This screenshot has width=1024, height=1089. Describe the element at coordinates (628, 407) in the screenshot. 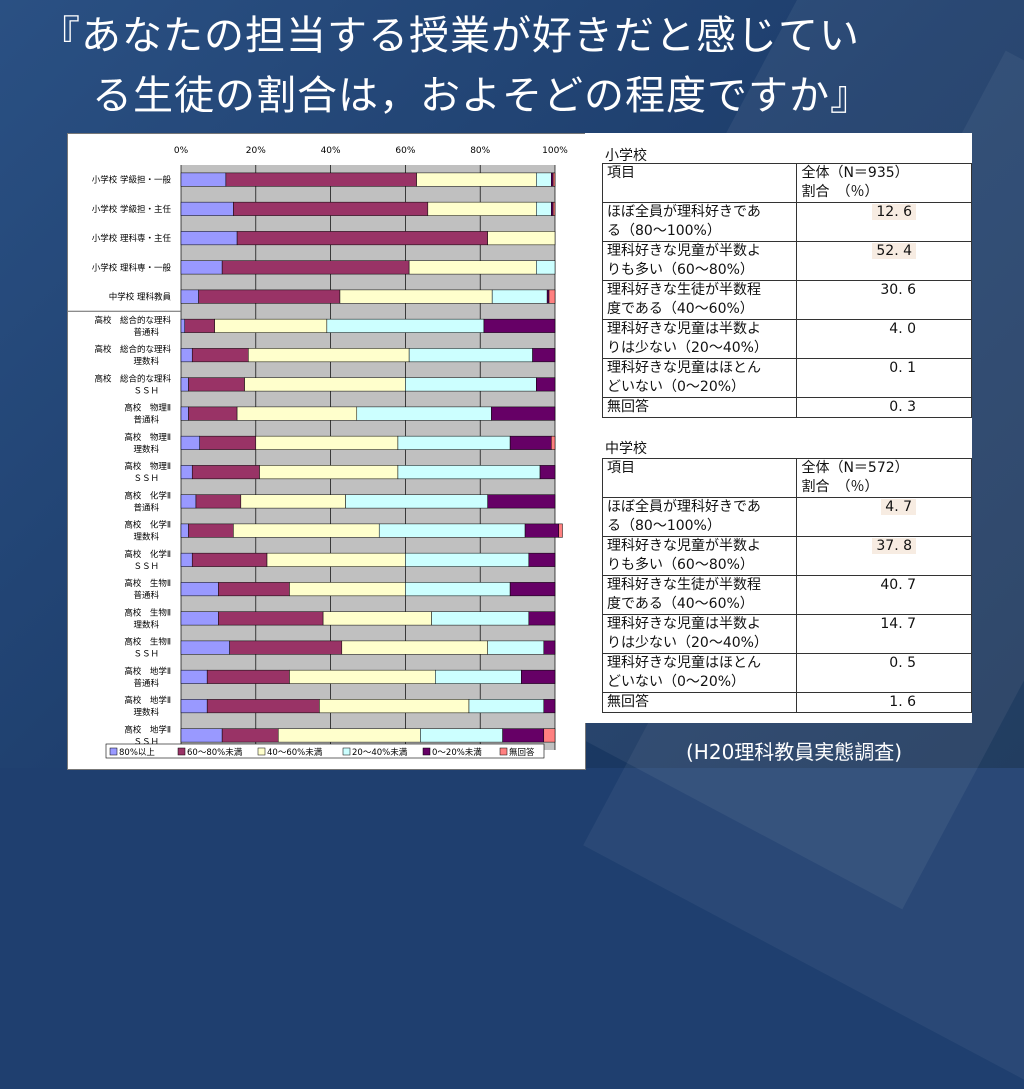

I see `row-label-line: 無回答` at that location.